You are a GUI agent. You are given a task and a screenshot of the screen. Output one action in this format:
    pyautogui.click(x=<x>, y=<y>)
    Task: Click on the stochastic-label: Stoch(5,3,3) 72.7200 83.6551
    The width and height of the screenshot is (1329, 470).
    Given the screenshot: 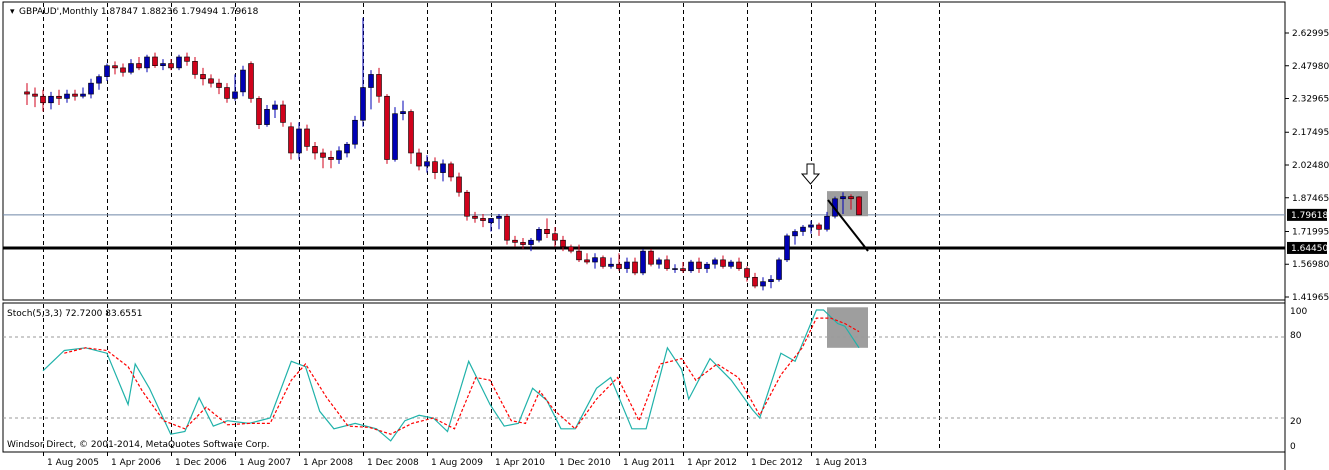 What is the action you would take?
    pyautogui.click(x=74, y=314)
    